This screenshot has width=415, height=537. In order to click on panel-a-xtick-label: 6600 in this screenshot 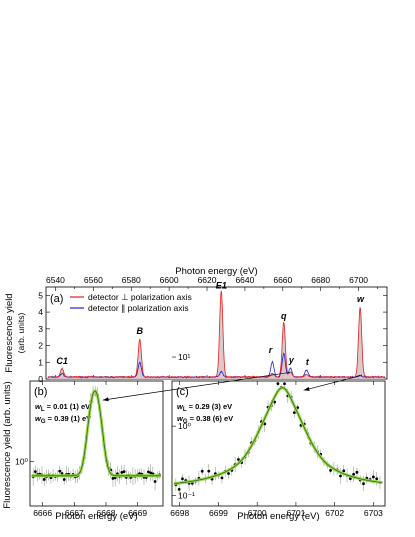, I will do `click(169, 280)`.